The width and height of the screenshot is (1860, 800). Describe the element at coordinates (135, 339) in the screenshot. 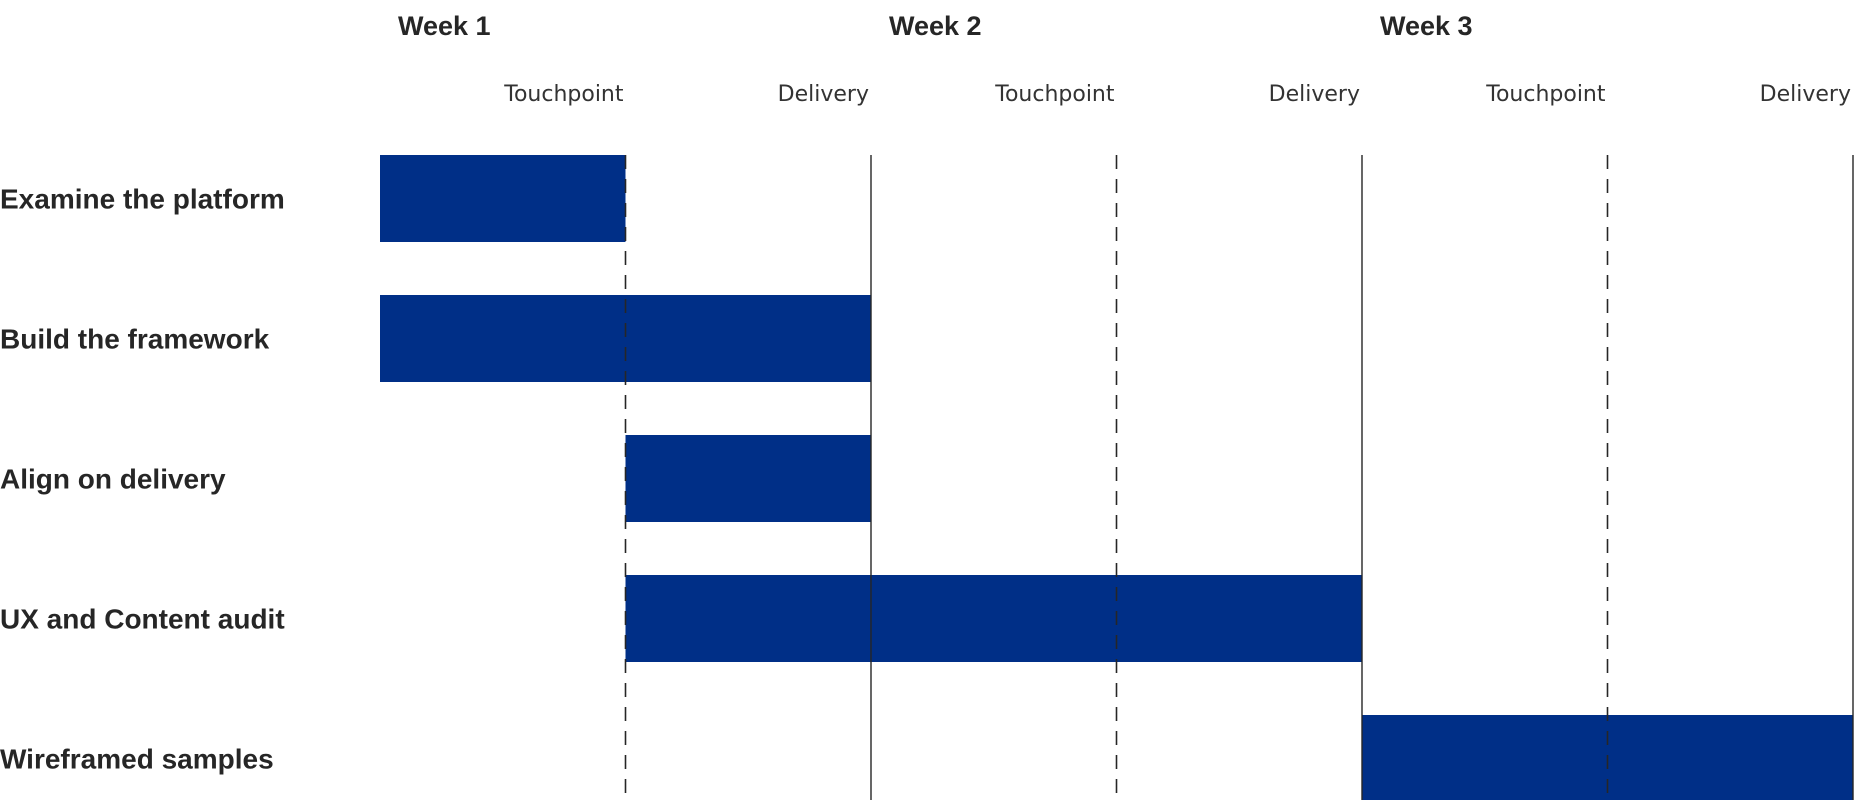

I see `task-label: Build the framework` at that location.